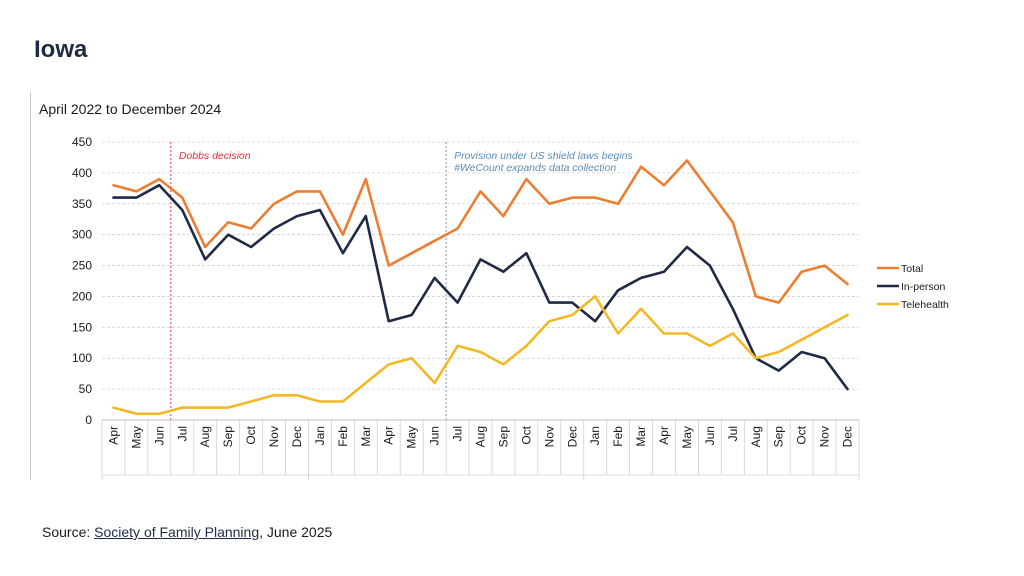 The width and height of the screenshot is (1024, 576). I want to click on legend-label: In-person, so click(923, 287).